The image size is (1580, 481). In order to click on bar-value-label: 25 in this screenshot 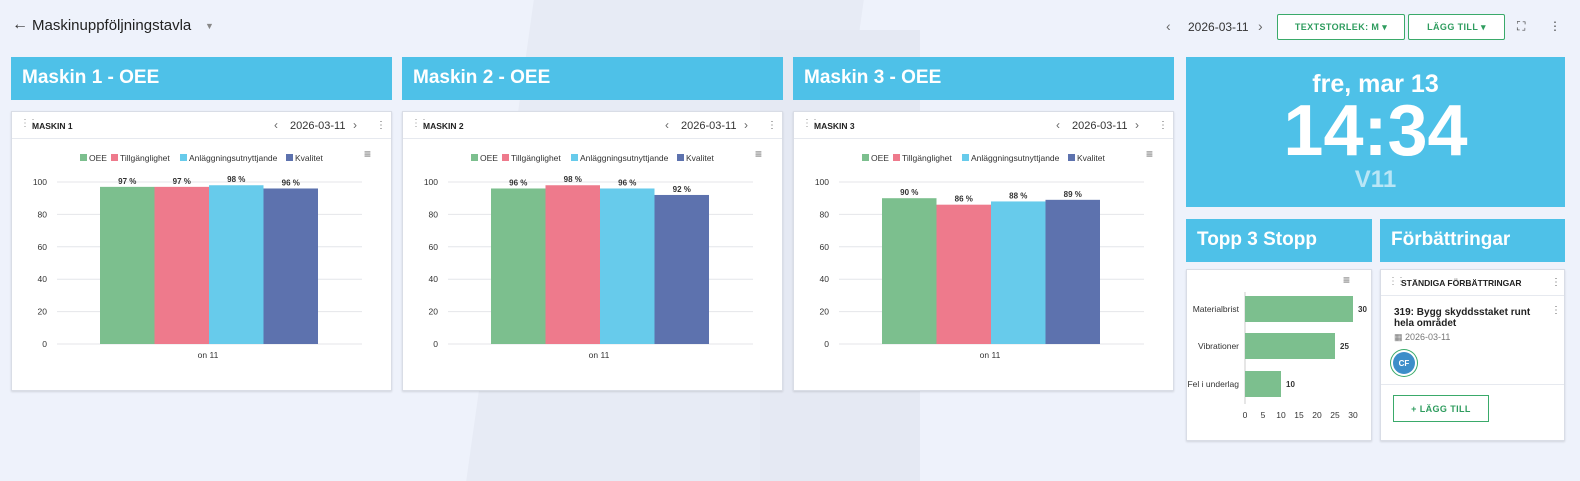, I will do `click(1344, 346)`.